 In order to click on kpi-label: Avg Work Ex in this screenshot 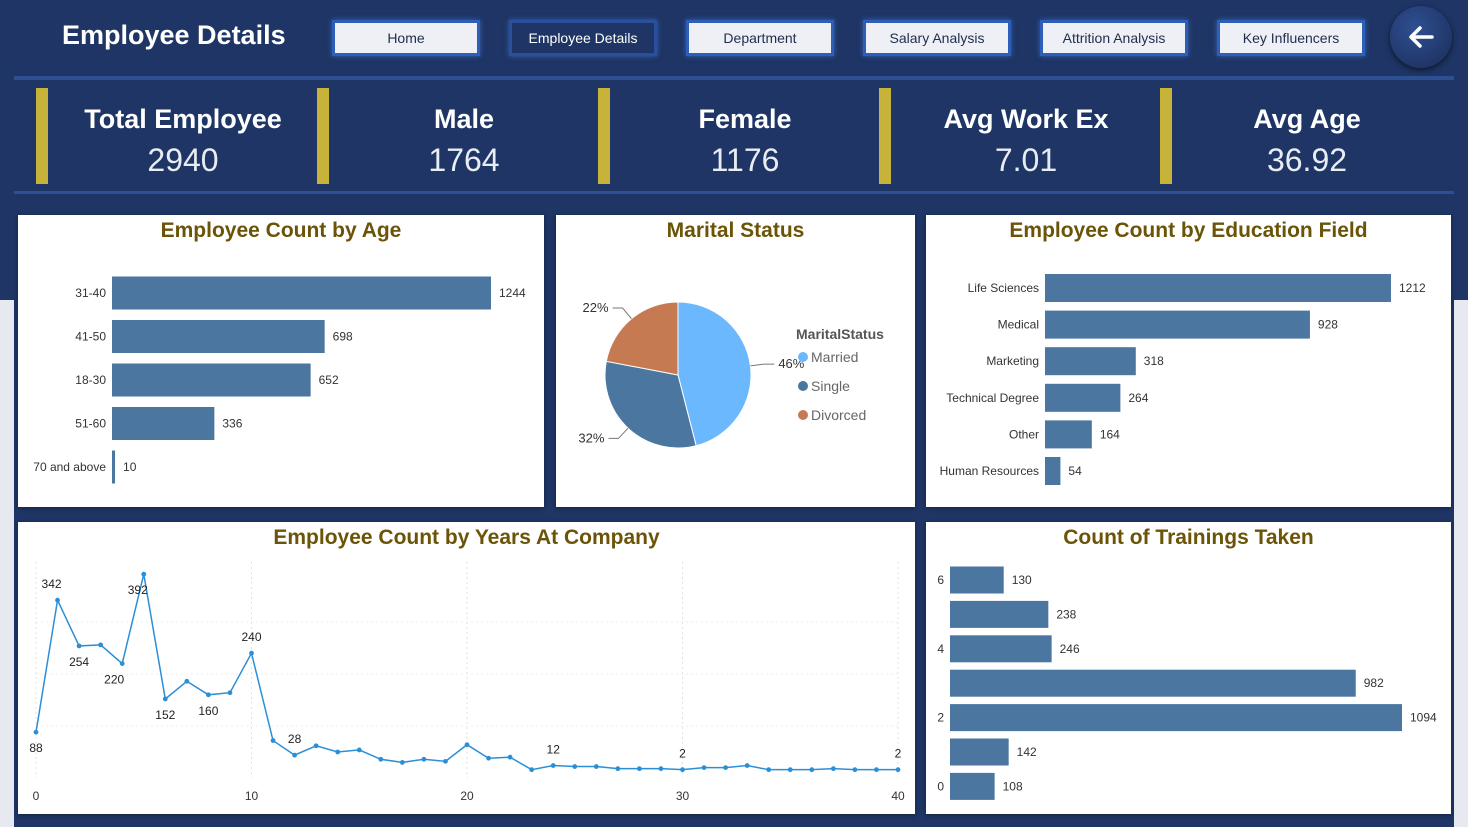, I will do `click(1026, 119)`.